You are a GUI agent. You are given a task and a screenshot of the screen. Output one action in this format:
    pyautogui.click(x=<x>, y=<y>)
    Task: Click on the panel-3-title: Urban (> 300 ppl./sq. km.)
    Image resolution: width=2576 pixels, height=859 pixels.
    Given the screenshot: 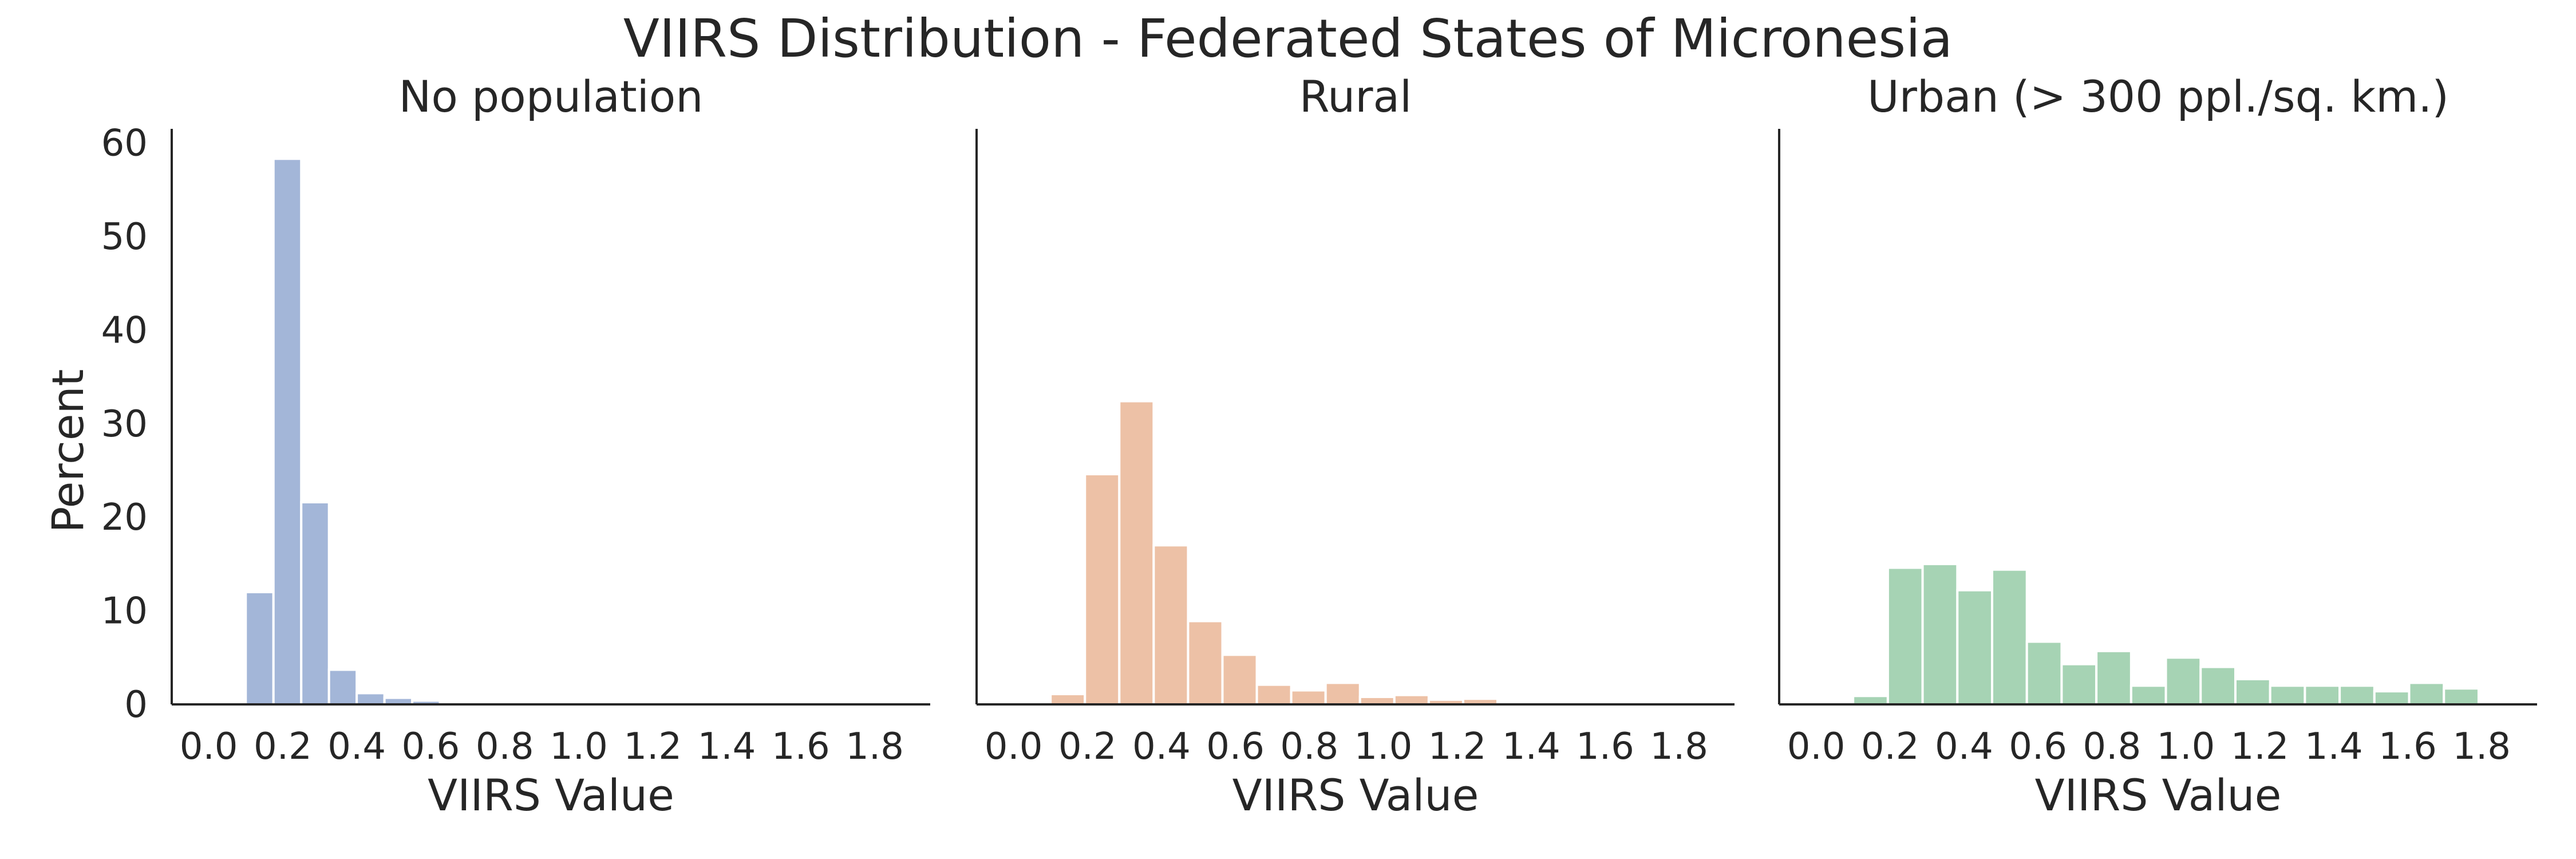 What is the action you would take?
    pyautogui.click(x=2158, y=96)
    